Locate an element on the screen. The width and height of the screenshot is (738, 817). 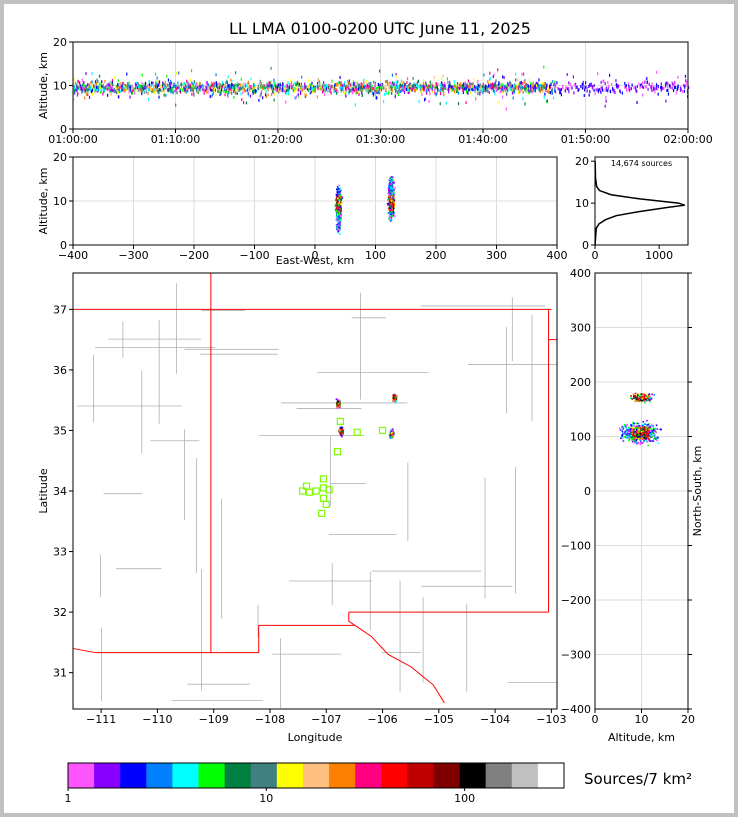
x-tick-label: 0 is located at coordinates (595, 719).